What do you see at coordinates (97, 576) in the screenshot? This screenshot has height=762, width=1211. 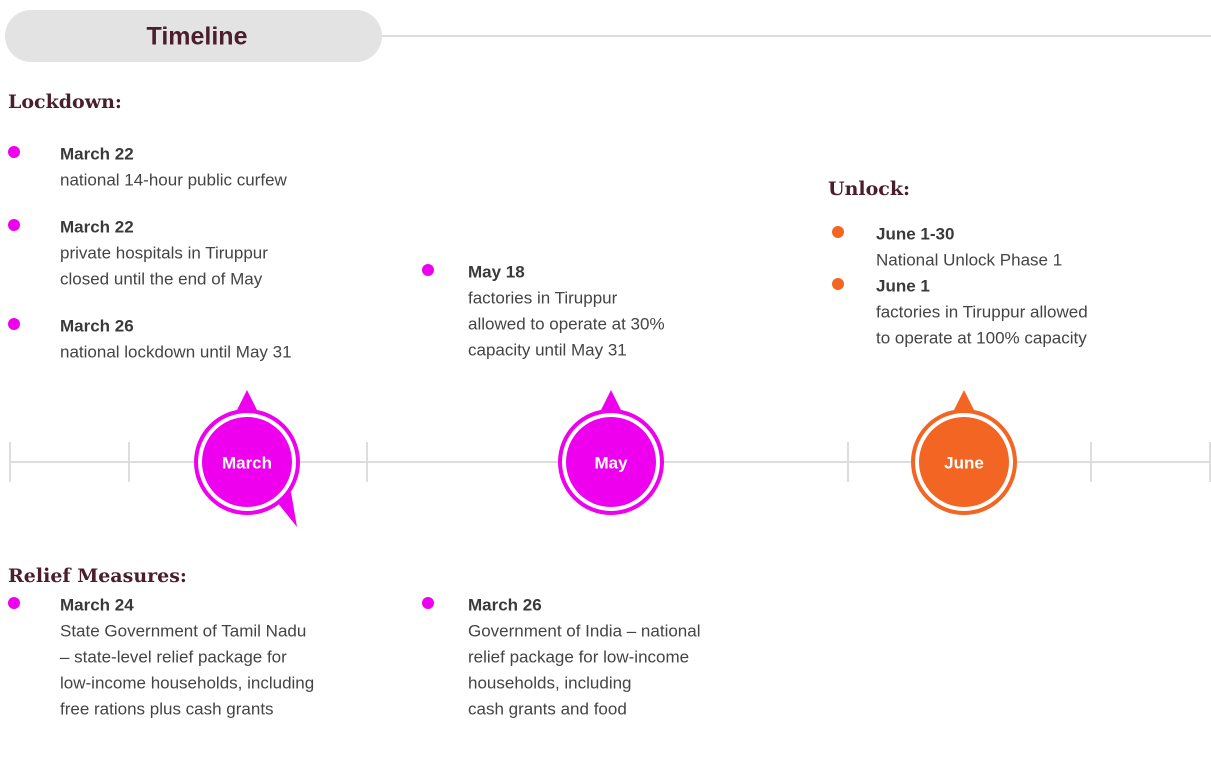 I see `section-title: Relief Measures:` at bounding box center [97, 576].